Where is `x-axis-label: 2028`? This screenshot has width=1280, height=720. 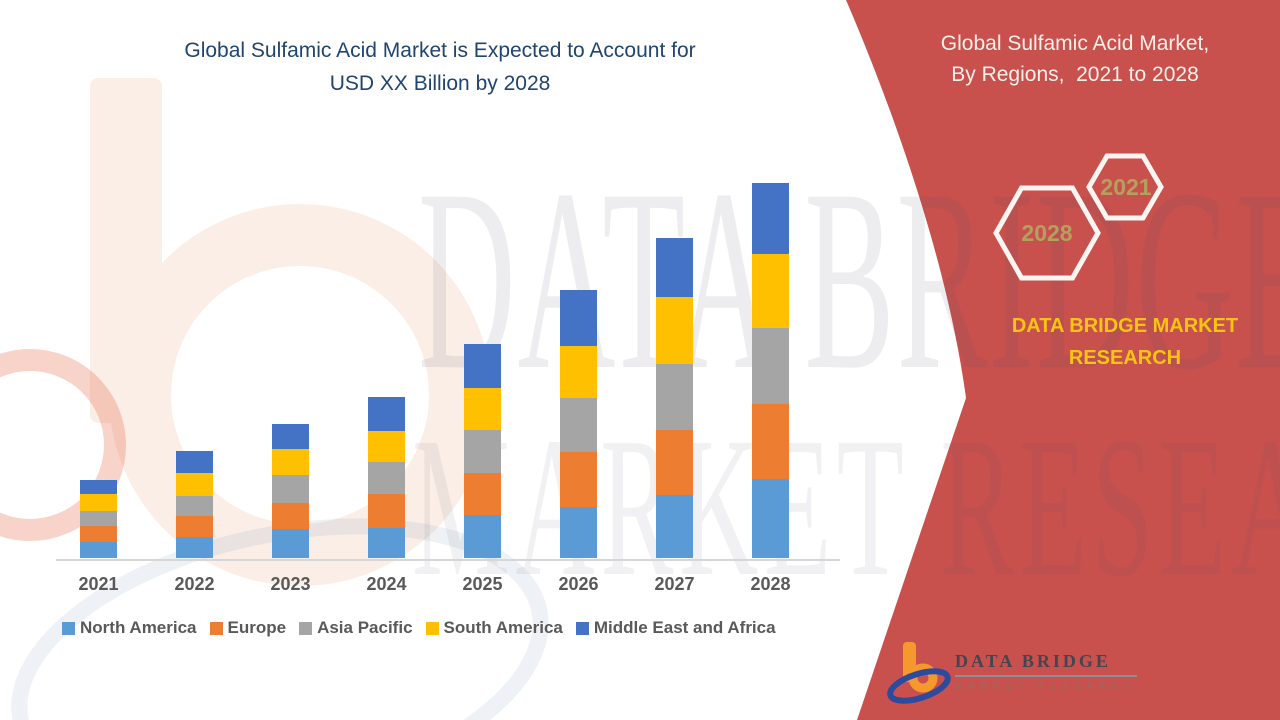
x-axis-label: 2028 is located at coordinates (770, 584).